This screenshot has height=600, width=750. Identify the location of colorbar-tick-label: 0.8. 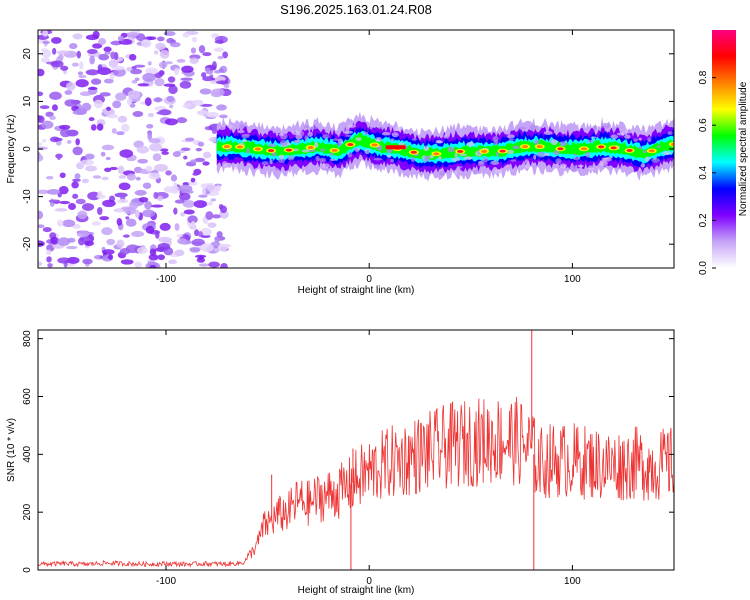
(703, 77).